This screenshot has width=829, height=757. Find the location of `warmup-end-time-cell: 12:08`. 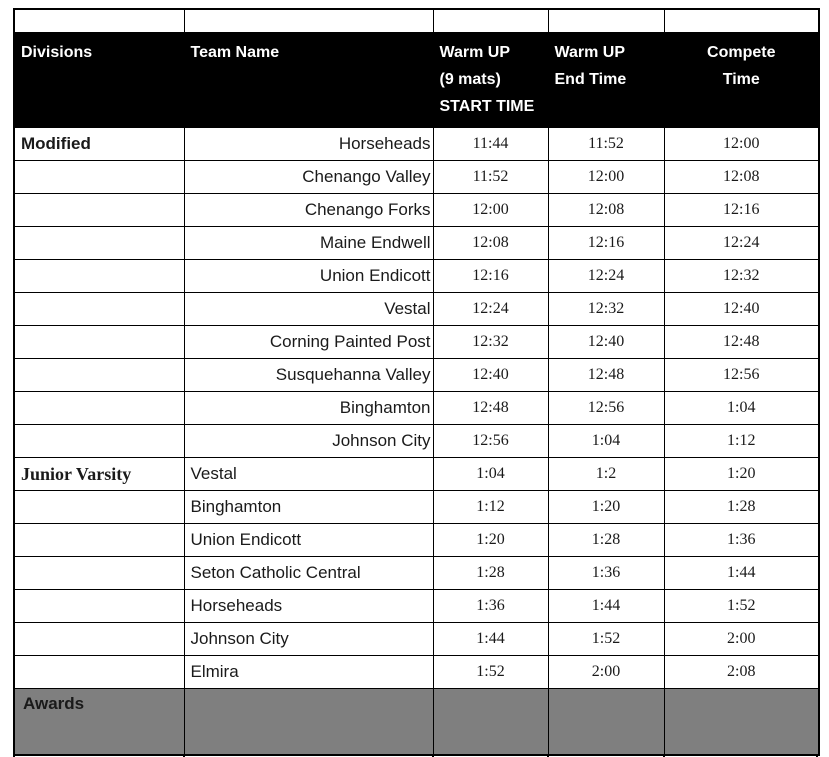

warmup-end-time-cell: 12:08 is located at coordinates (606, 210).